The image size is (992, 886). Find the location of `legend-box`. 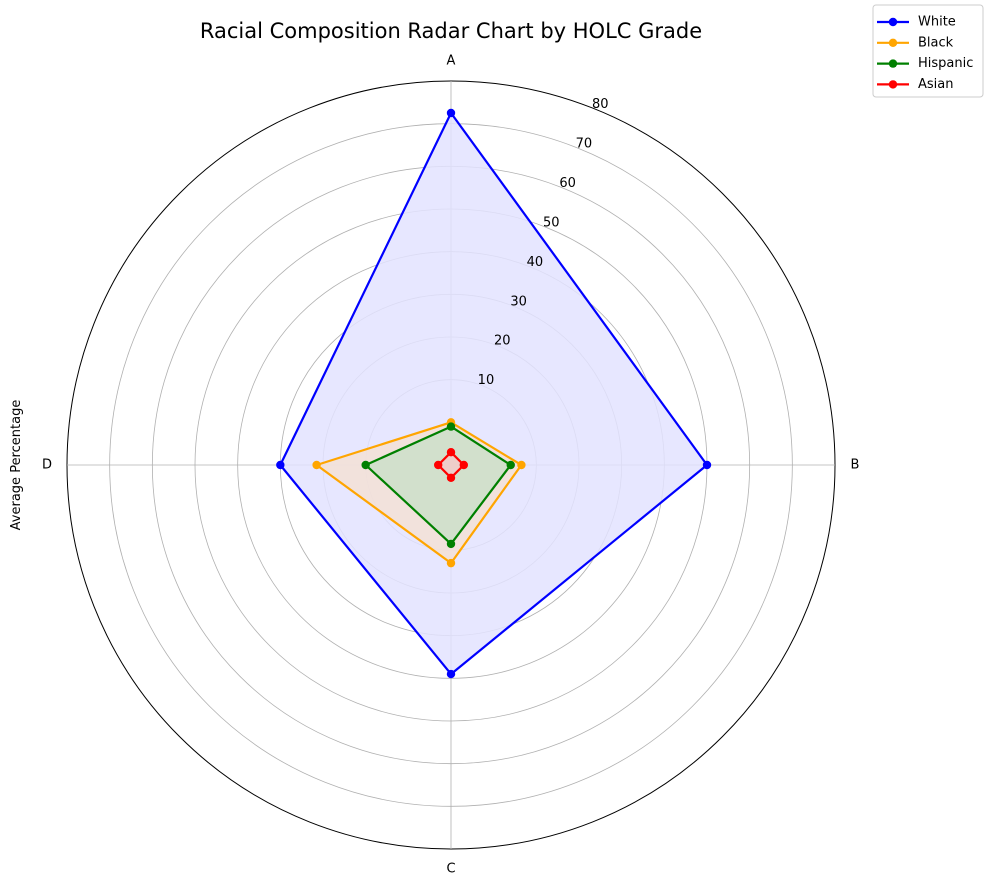

legend-box is located at coordinates (928, 51).